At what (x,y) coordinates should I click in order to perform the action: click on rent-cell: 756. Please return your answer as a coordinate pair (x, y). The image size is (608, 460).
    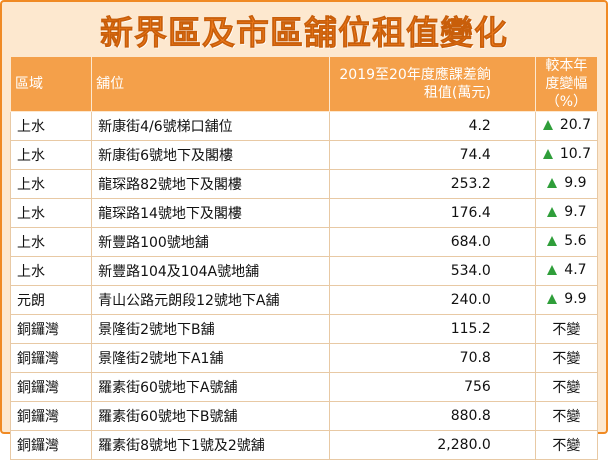
    Looking at the image, I should click on (432, 387).